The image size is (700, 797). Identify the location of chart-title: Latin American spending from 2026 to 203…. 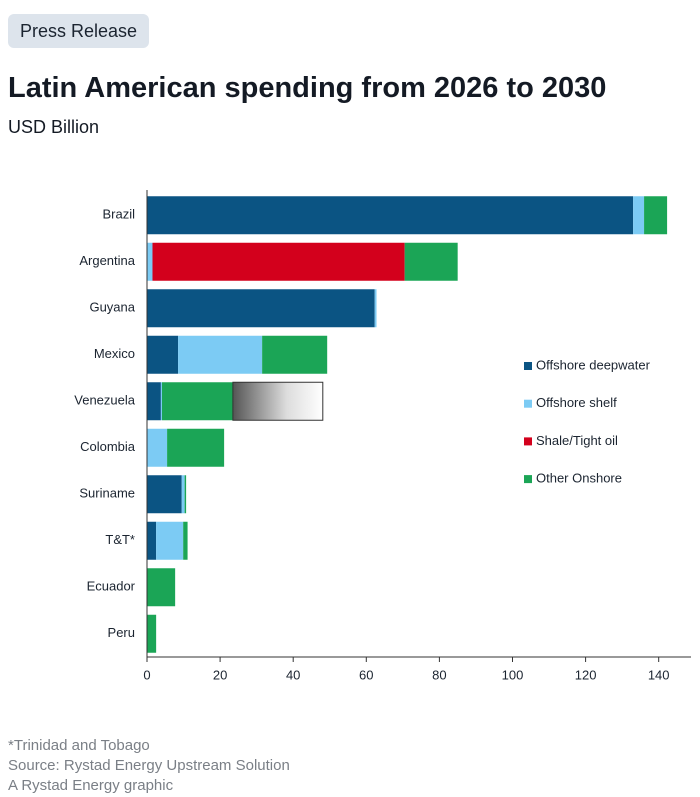
(307, 88).